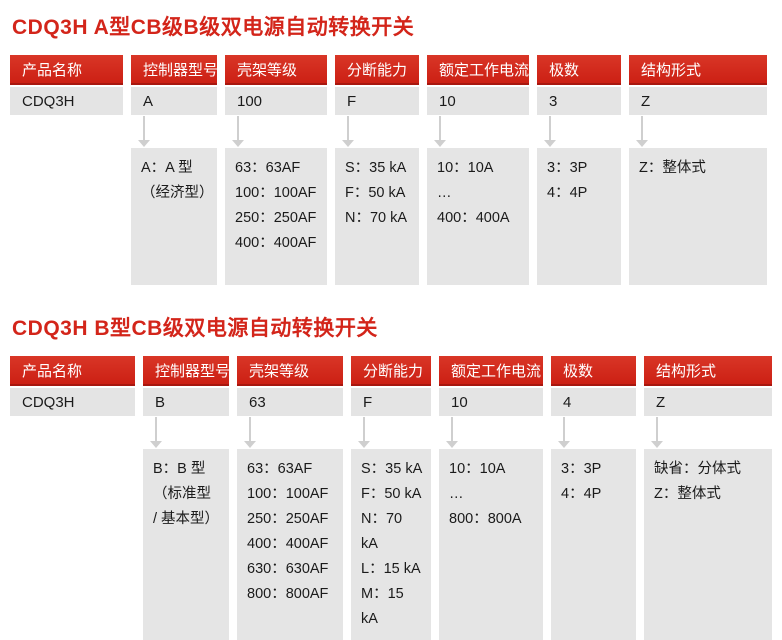 This screenshot has width=782, height=640. Describe the element at coordinates (579, 101) in the screenshot. I see `code-value-poles: 3` at that location.